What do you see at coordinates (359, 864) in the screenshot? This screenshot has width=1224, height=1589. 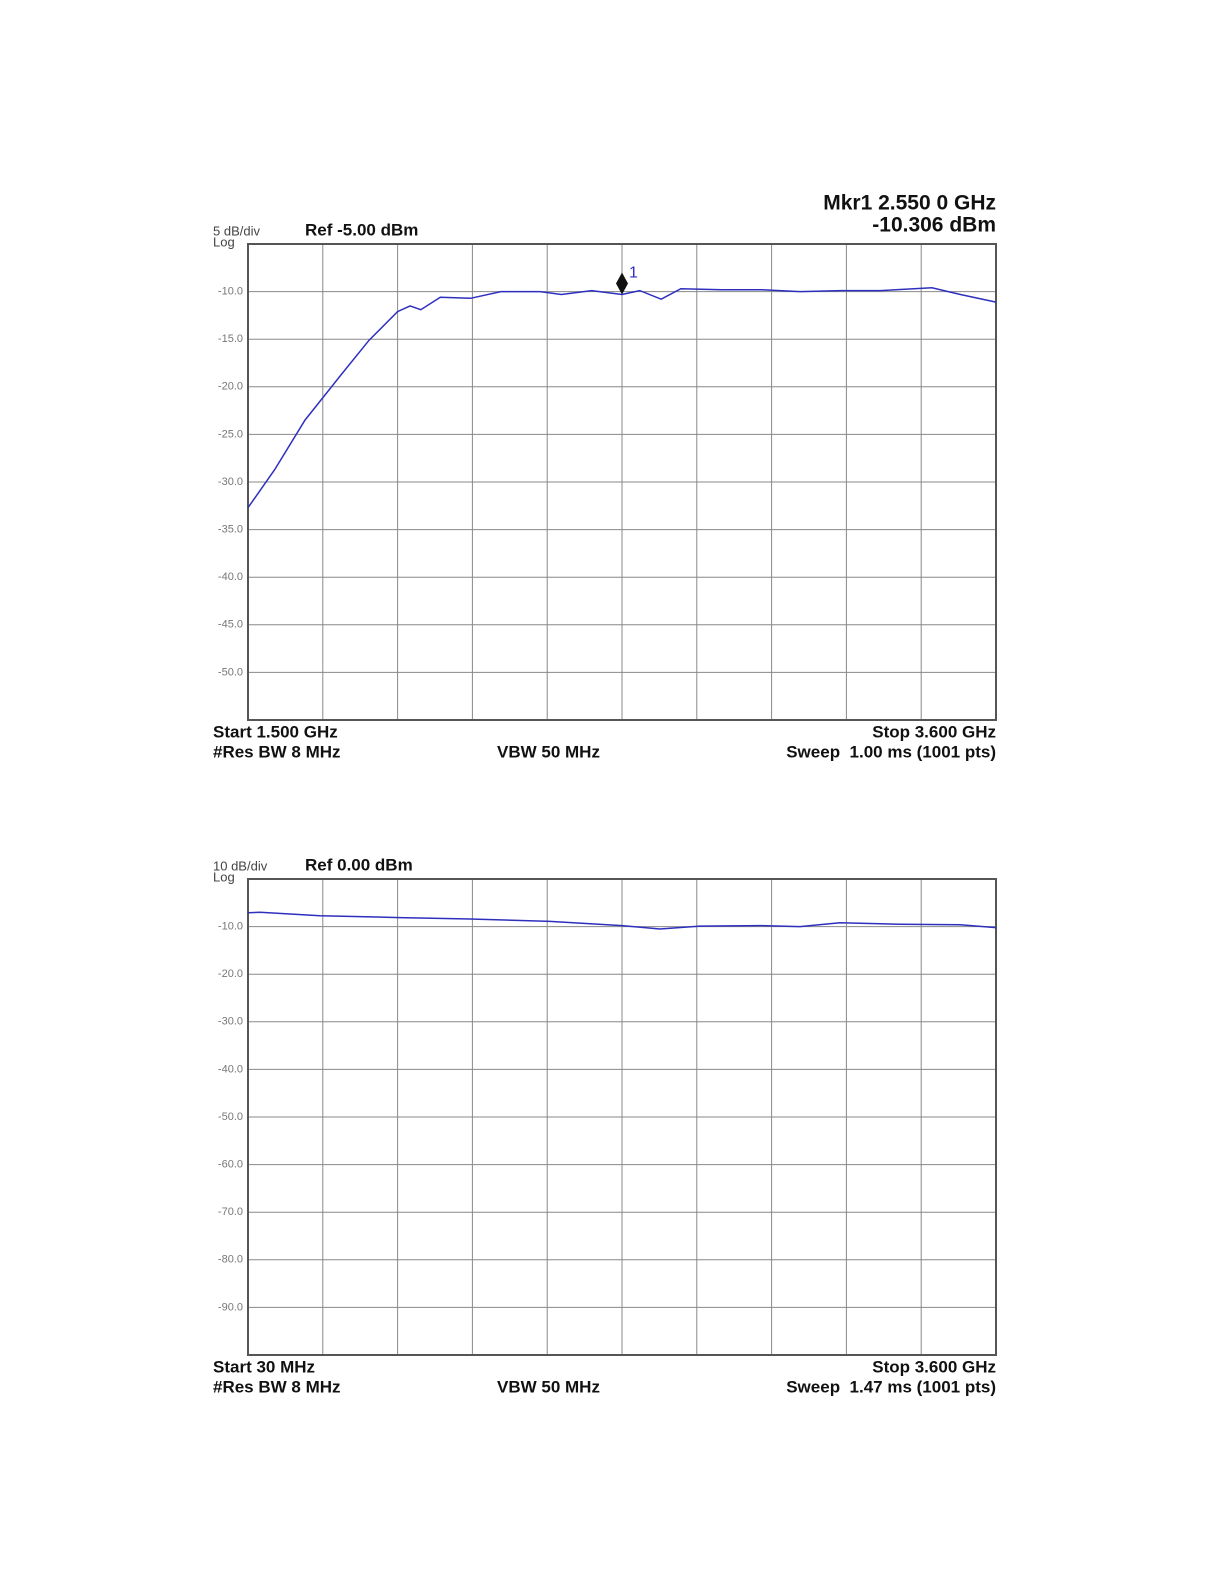 I see `ref-label: Ref 0.00 dBm` at bounding box center [359, 864].